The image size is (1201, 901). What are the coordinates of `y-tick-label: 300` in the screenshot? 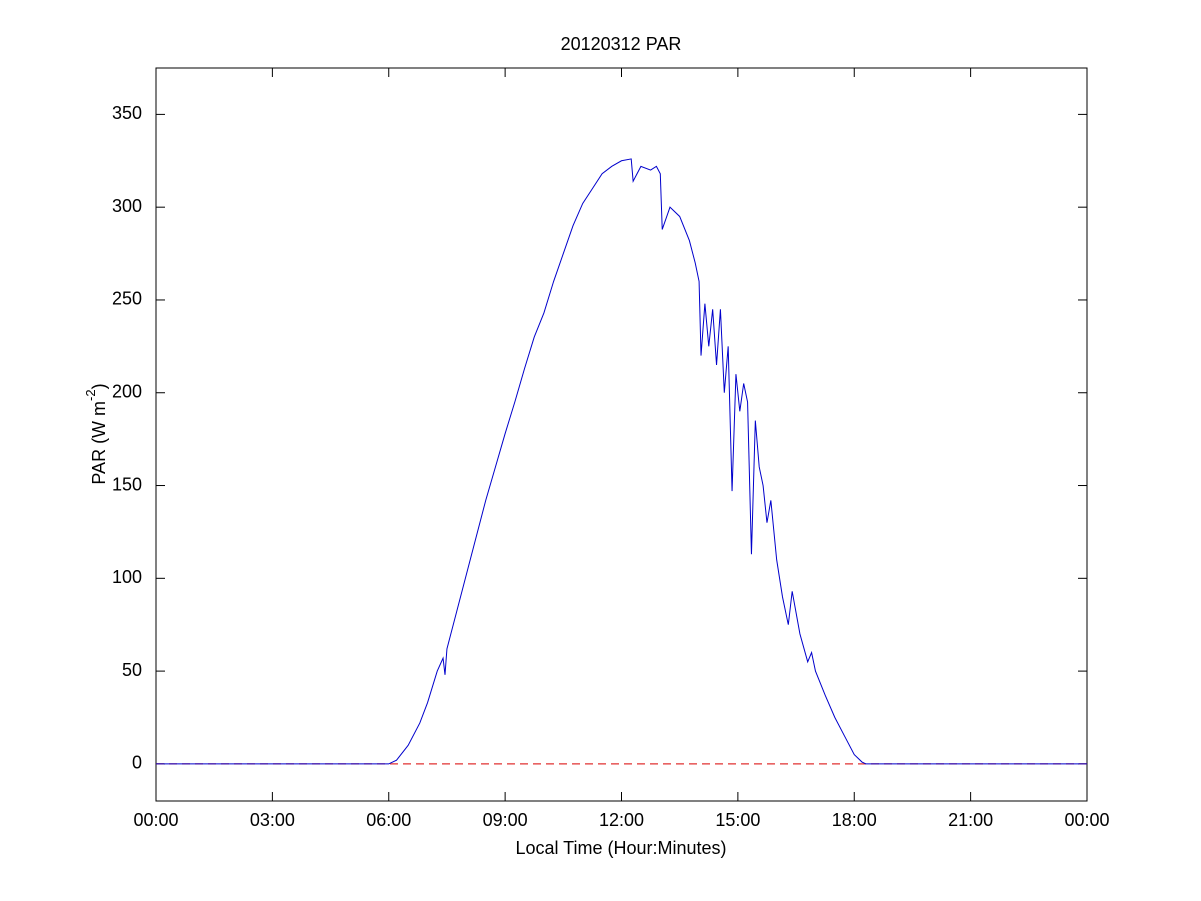 It's located at (127, 206).